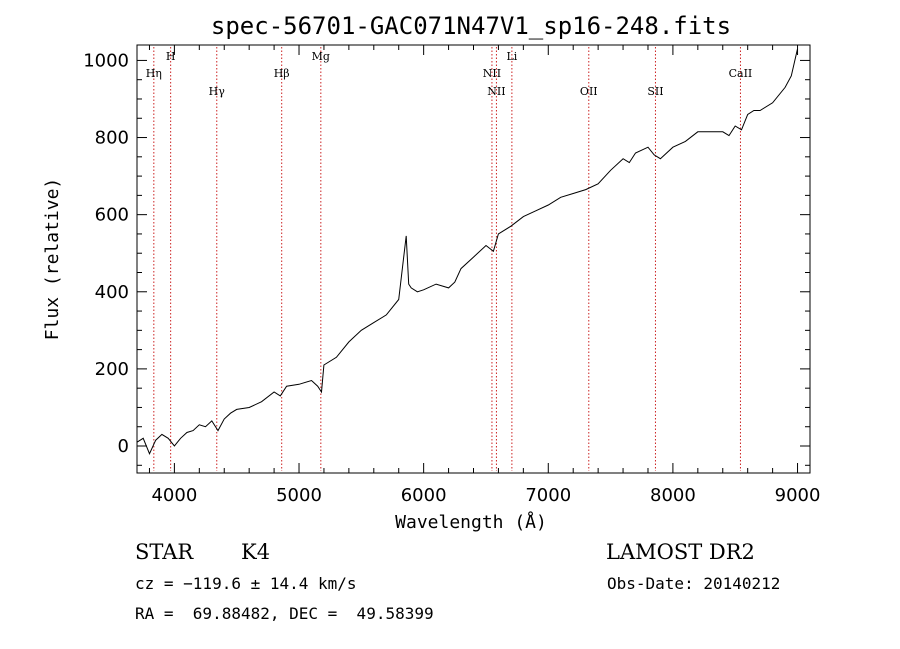  What do you see at coordinates (299, 495) in the screenshot?
I see `x-tick-label: 5000` at bounding box center [299, 495].